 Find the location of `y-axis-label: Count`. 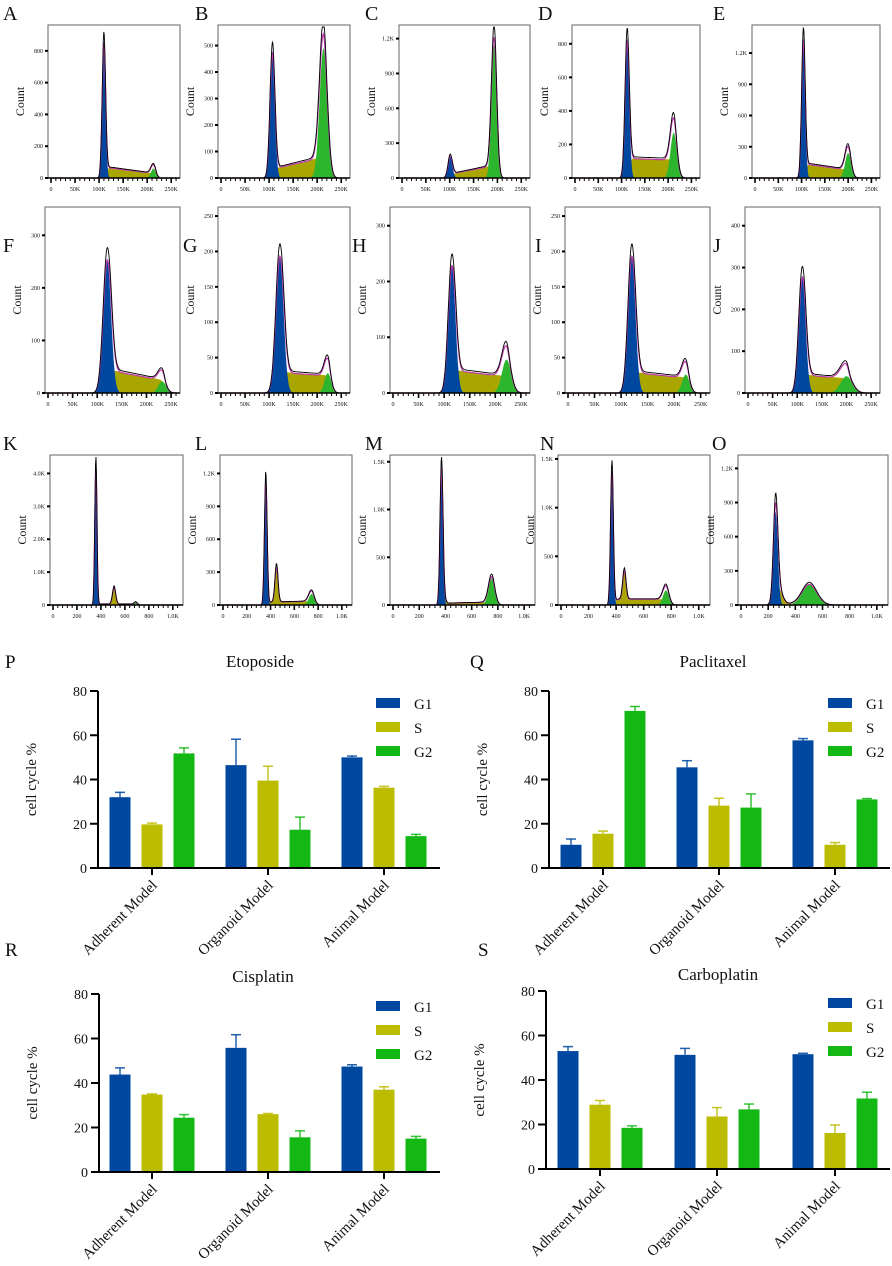

y-axis-label: Count is located at coordinates (20, 101).